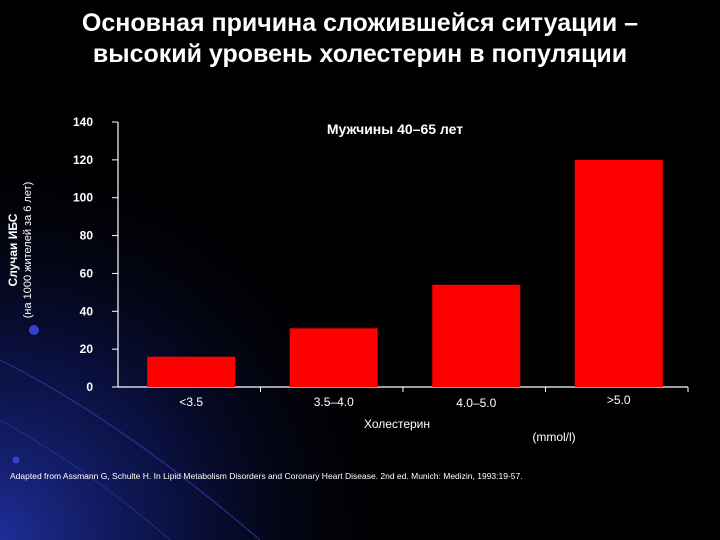 The width and height of the screenshot is (720, 540). Describe the element at coordinates (28, 250) in the screenshot. I see `y-axis-label-line-2: (на 1000 жителей за 6 лет)` at that location.